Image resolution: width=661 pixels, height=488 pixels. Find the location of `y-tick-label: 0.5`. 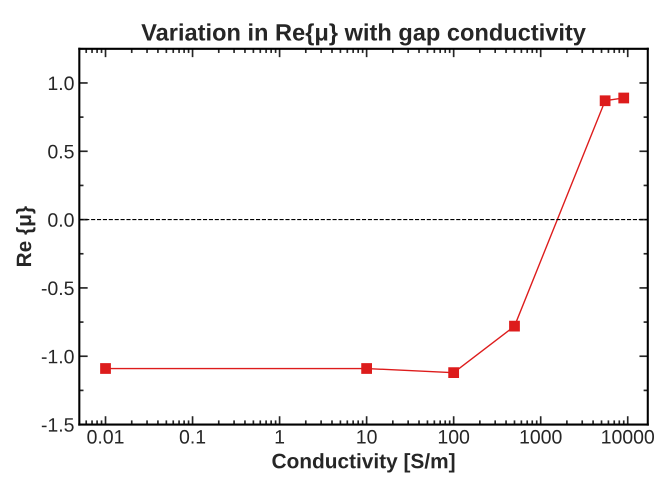

y-tick-label: 0.5 is located at coordinates (61, 151).